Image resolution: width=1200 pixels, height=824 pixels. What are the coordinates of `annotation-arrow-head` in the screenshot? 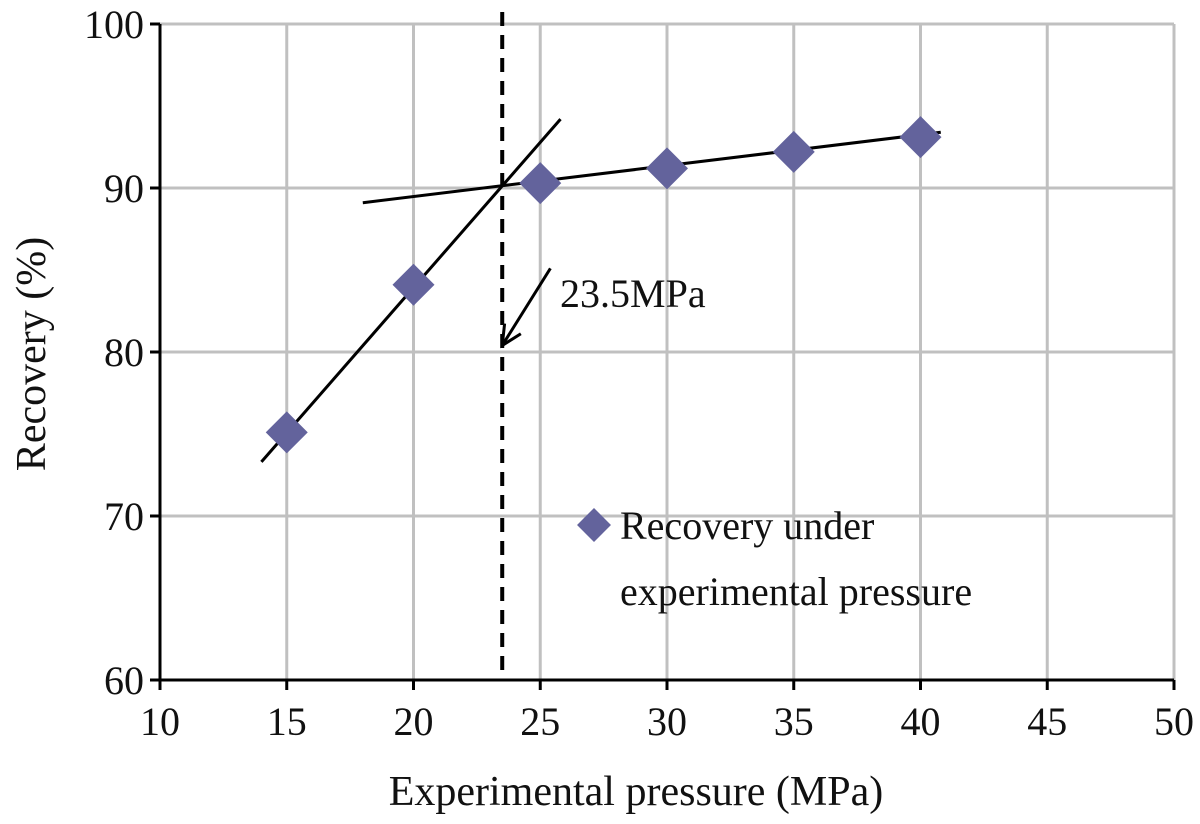 It's located at (511, 336).